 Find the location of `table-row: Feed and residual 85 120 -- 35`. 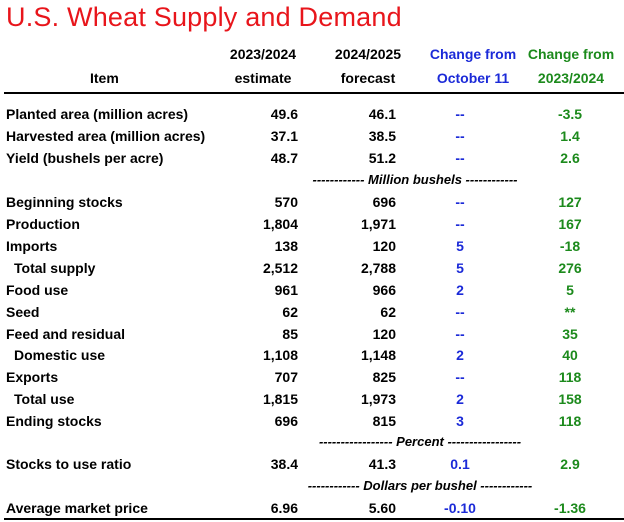

table-row: Feed and residual 85 120 -- 35 is located at coordinates (312, 336).